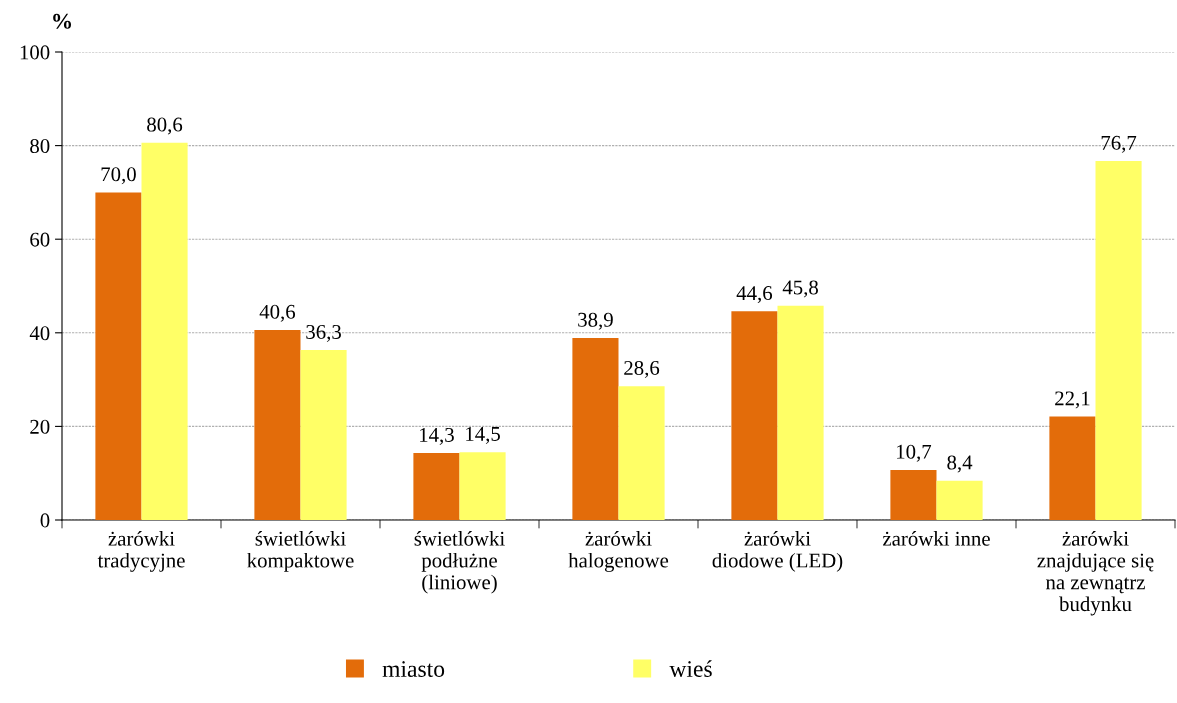 The image size is (1177, 703). I want to click on data-label: 44,6, so click(754, 295).